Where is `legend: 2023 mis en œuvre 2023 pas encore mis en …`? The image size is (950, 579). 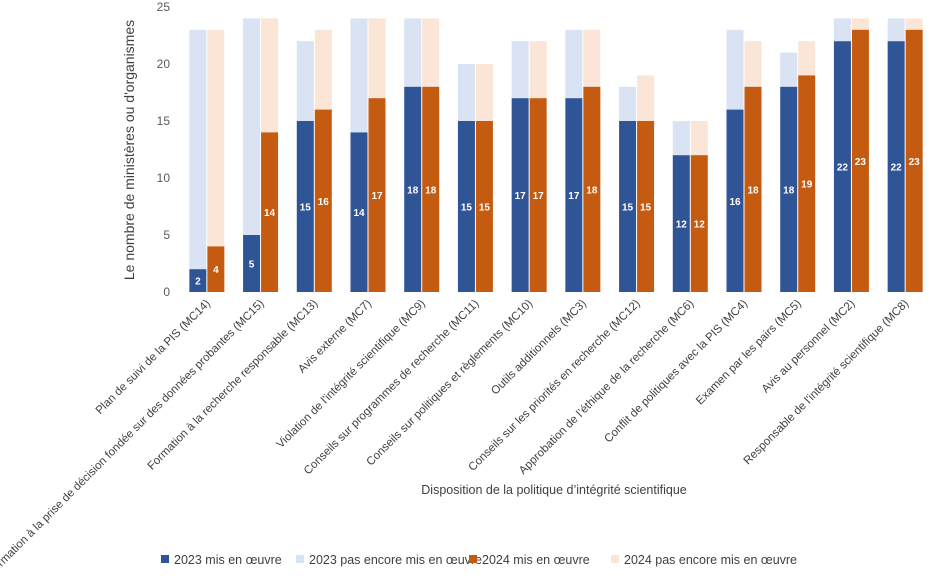
legend: 2023 mis en œuvre 2023 pas encore mis en … is located at coordinates (479, 560).